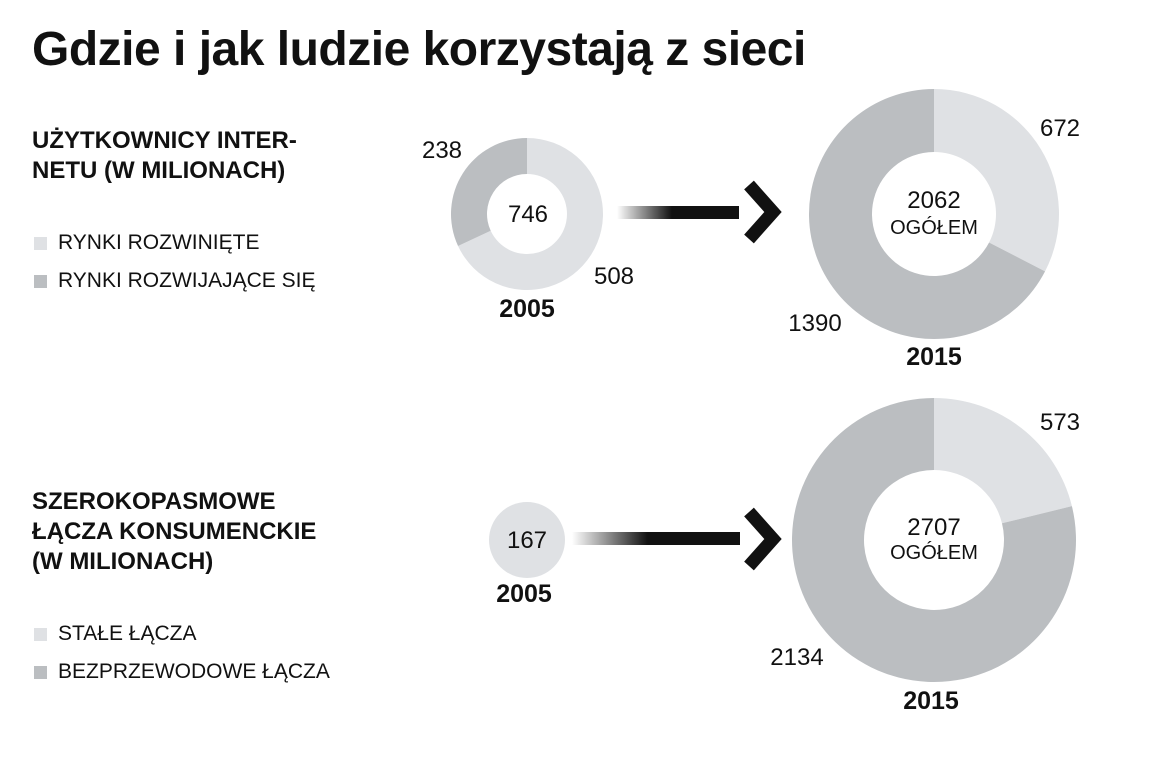  I want to click on section-heading-line: ŁĄCZA KONSUMENCKIE, so click(174, 531).